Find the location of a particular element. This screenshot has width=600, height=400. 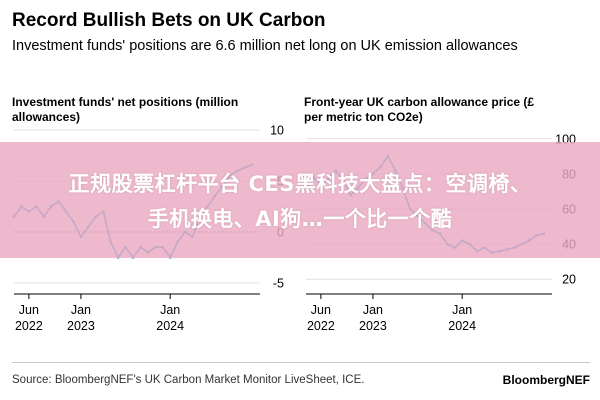

y-tick-label: -5 is located at coordinates (278, 283).